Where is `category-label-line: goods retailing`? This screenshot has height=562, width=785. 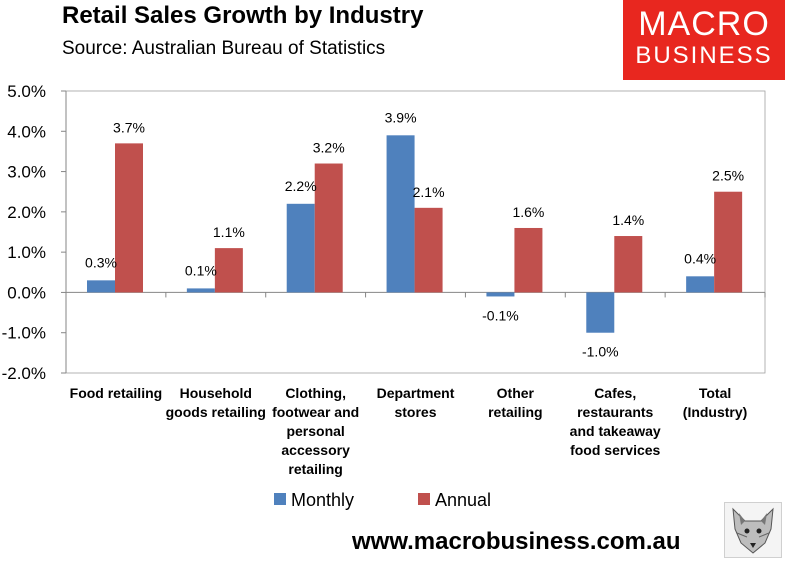
category-label-line: goods retailing is located at coordinates (216, 412).